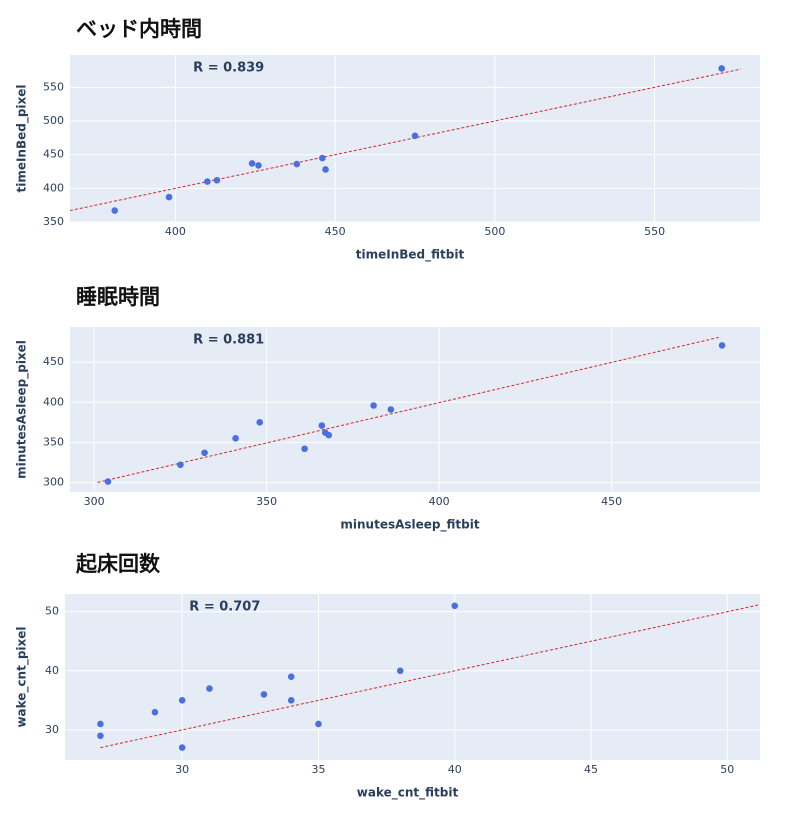 The width and height of the screenshot is (800, 821). Describe the element at coordinates (494, 231) in the screenshot. I see `x-tick-label: 500` at that location.